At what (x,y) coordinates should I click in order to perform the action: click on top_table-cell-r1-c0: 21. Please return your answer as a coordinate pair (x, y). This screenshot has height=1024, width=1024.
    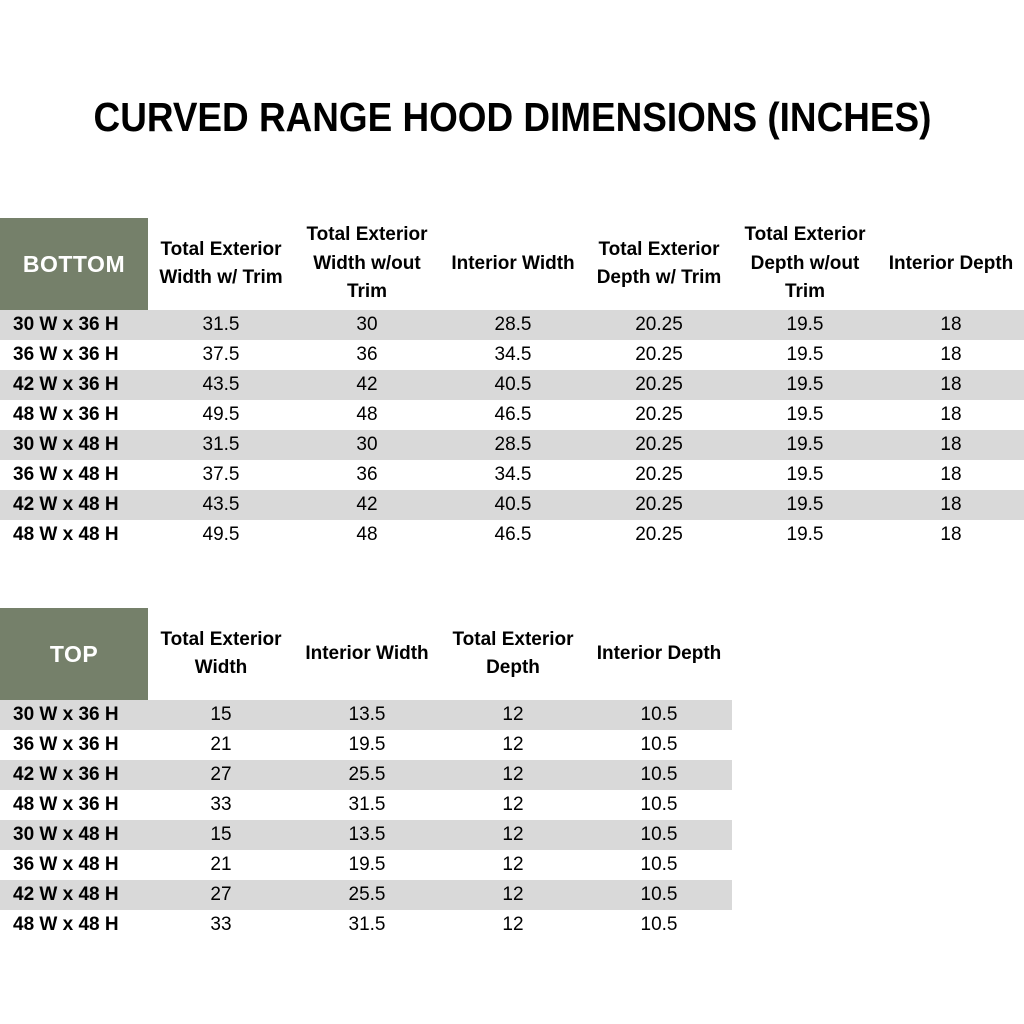
    Looking at the image, I should click on (221, 745).